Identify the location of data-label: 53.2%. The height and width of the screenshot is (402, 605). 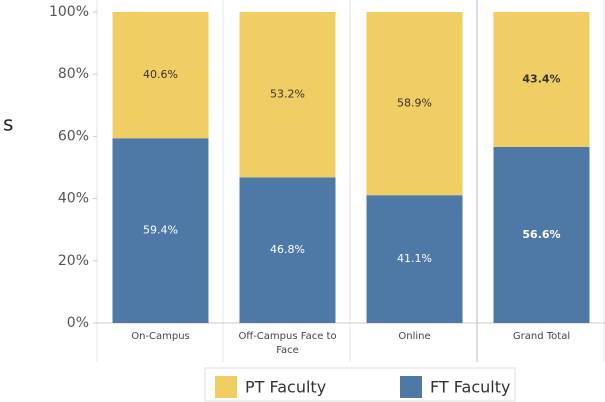
(287, 94).